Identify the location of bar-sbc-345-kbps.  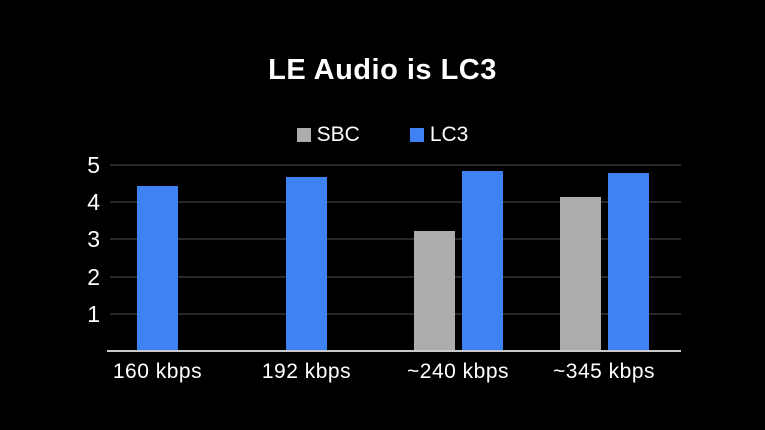
(580, 273).